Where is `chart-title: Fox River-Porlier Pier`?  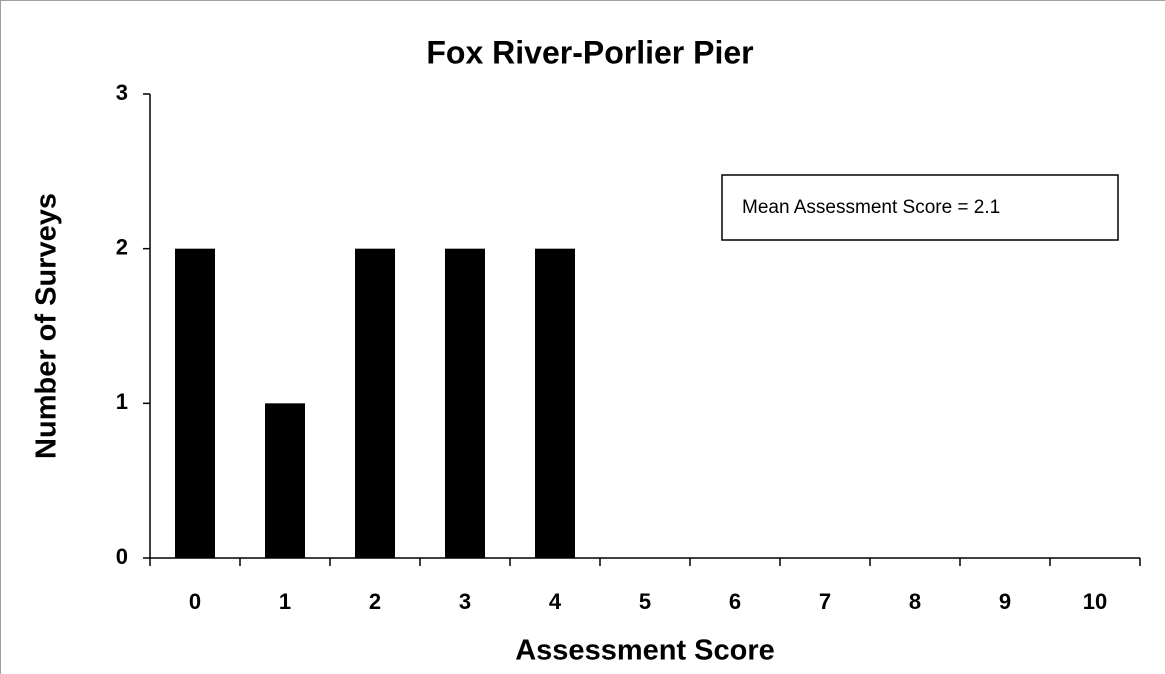 chart-title: Fox River-Porlier Pier is located at coordinates (589, 52).